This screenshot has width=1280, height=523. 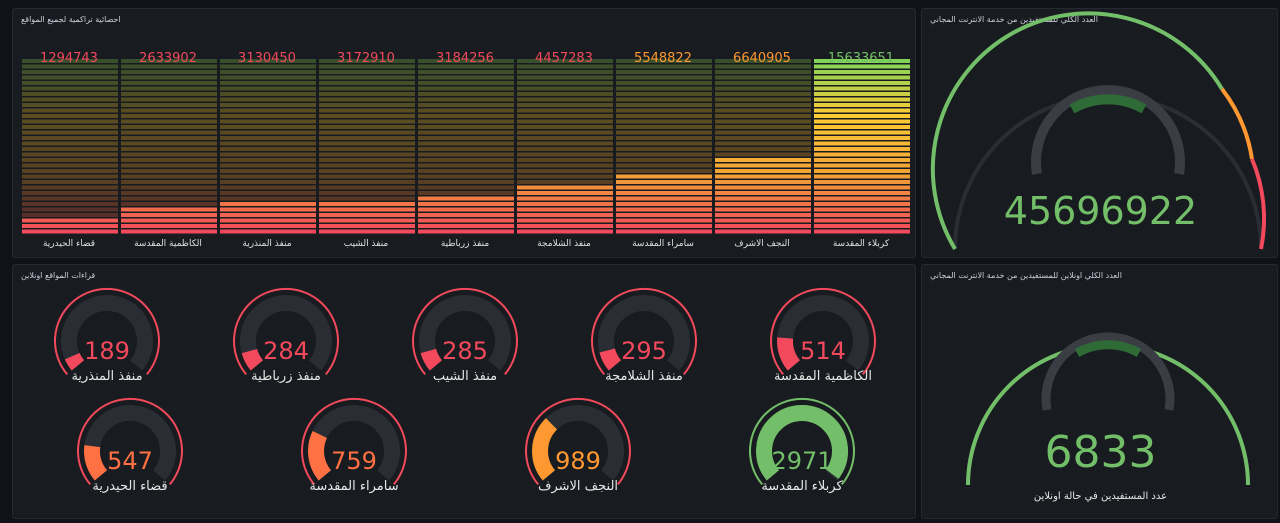 I want to click on gauge-label: قضاء الحيدرية, so click(x=130, y=486).